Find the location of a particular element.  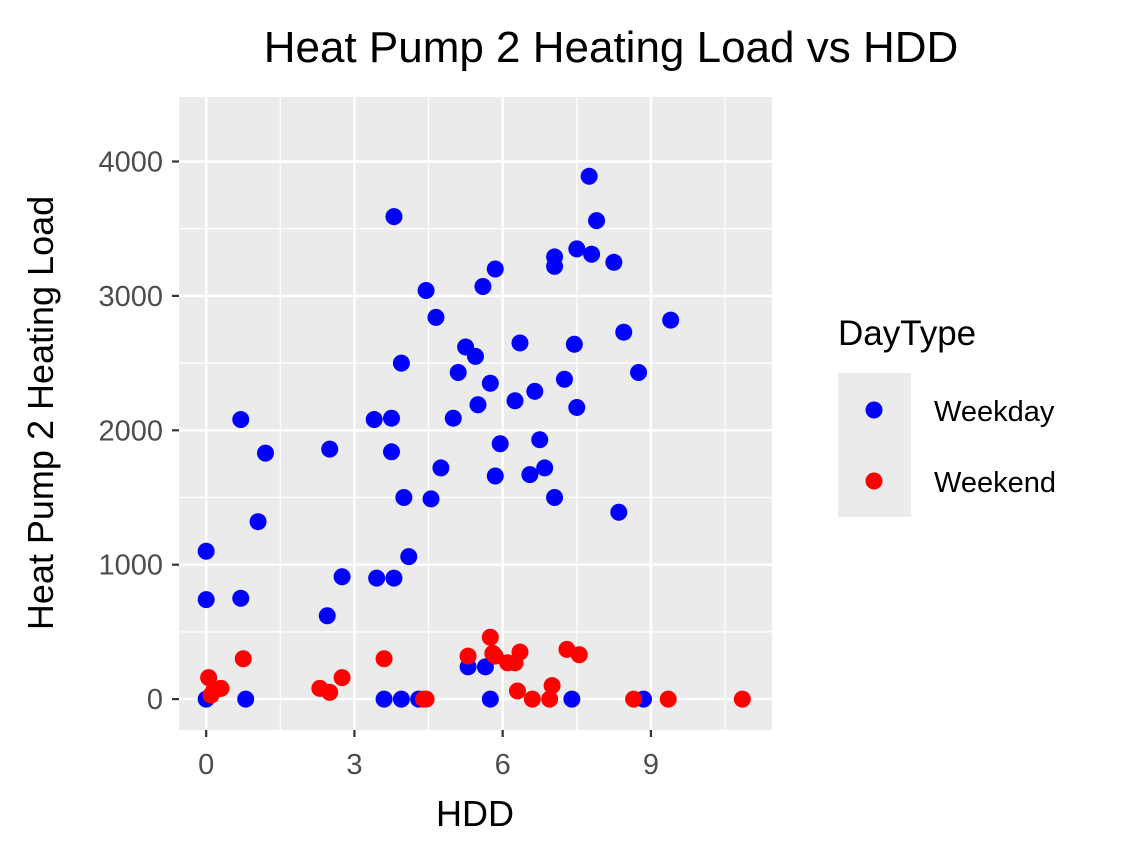

legend-weekday-label: Weekday is located at coordinates (994, 412).